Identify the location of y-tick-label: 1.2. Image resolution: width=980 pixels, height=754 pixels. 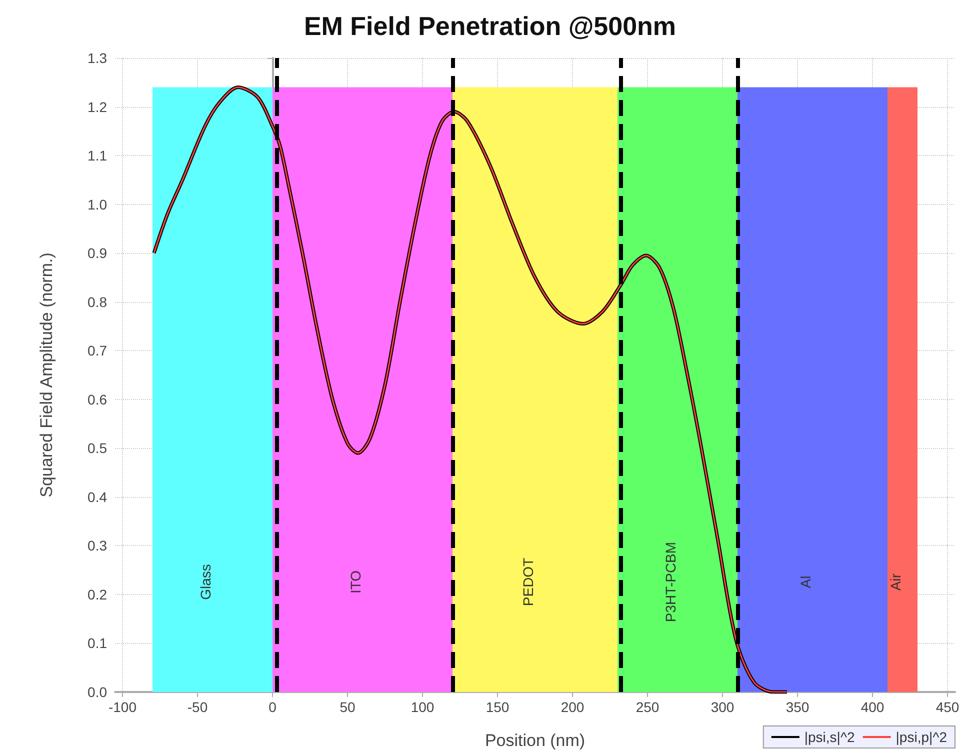
(98, 106).